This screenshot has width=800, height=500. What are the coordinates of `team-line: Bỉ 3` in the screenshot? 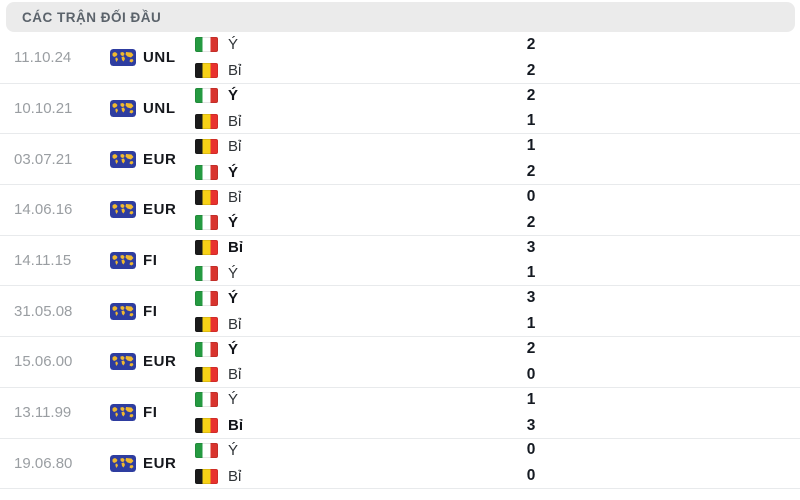 It's located at (369, 248).